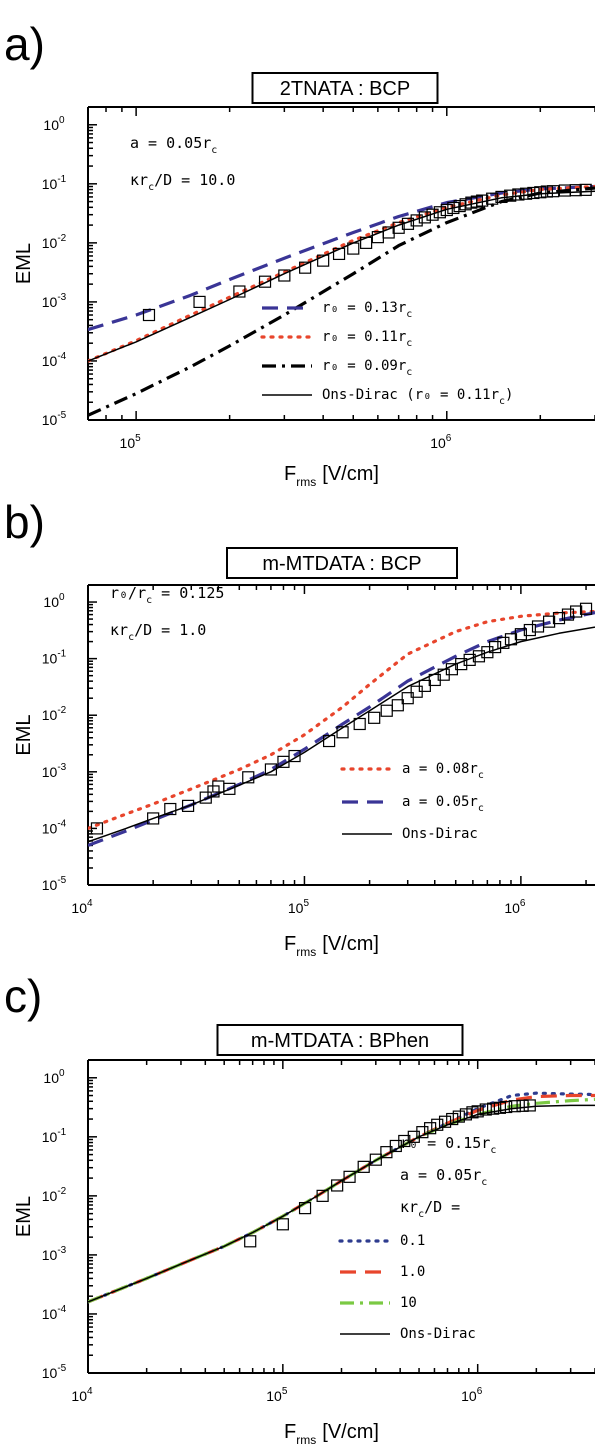 The width and height of the screenshot is (595, 1449). I want to click on annotation: κrc/D =, so click(430, 1209).